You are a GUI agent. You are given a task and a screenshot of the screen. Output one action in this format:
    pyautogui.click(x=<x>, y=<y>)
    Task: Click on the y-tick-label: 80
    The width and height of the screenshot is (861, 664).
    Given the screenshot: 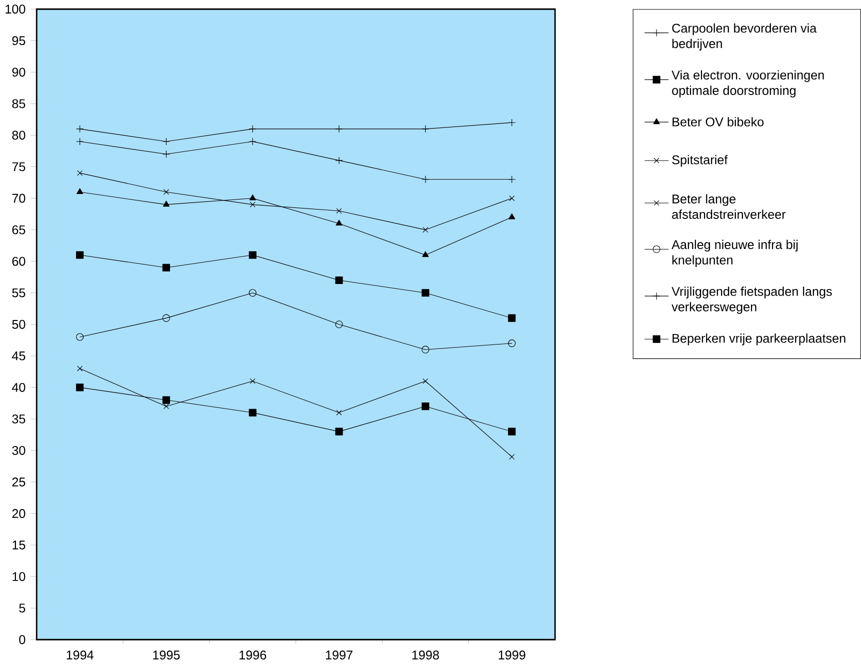 What is the action you would take?
    pyautogui.click(x=19, y=135)
    